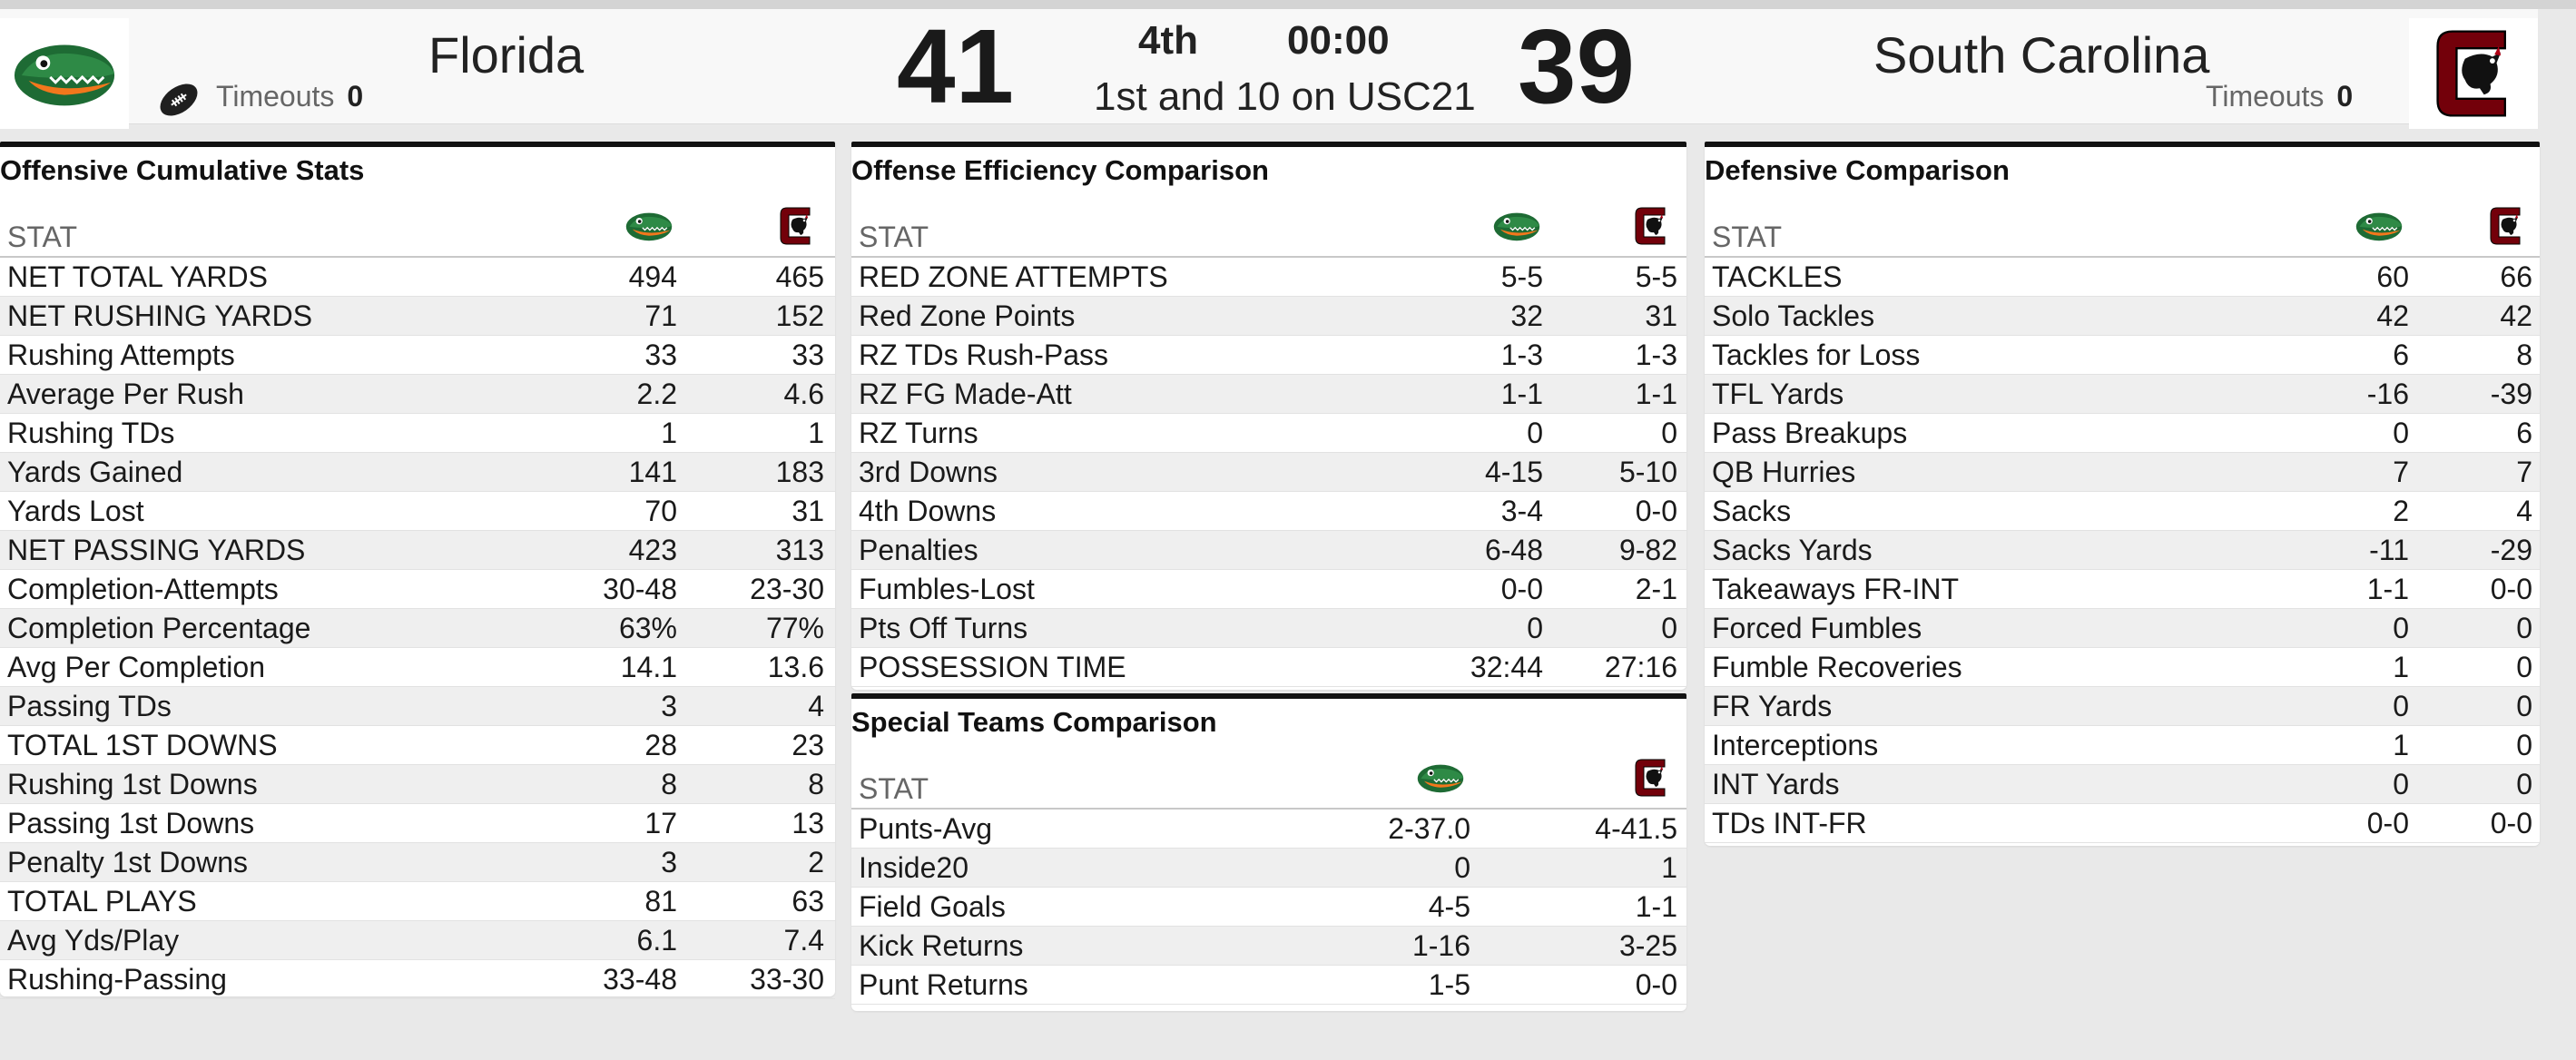  Describe the element at coordinates (417, 550) in the screenshot. I see `table-row: NET PASSING YARDS 423 313` at that location.